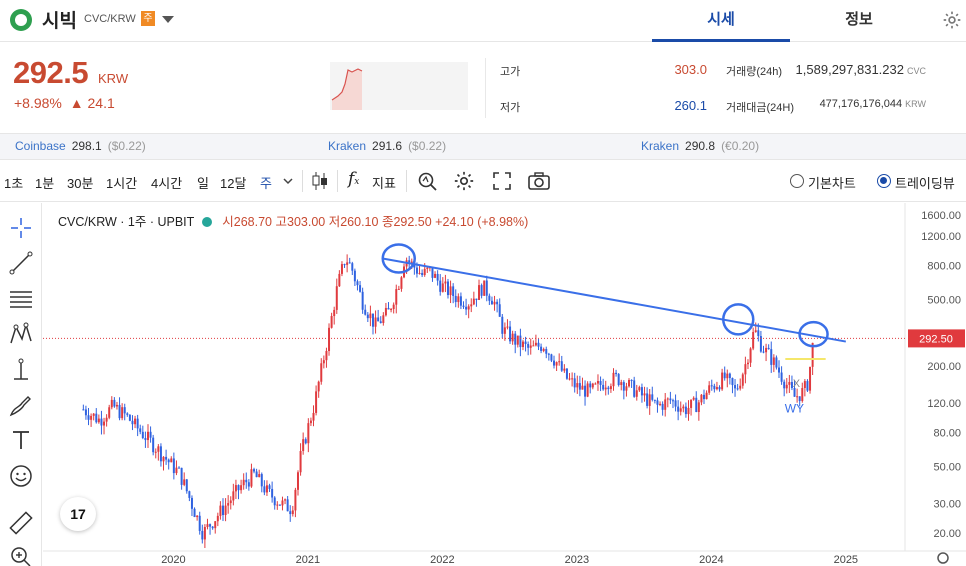  What do you see at coordinates (884, 181) in the screenshot?
I see `tradingview-radio` at bounding box center [884, 181].